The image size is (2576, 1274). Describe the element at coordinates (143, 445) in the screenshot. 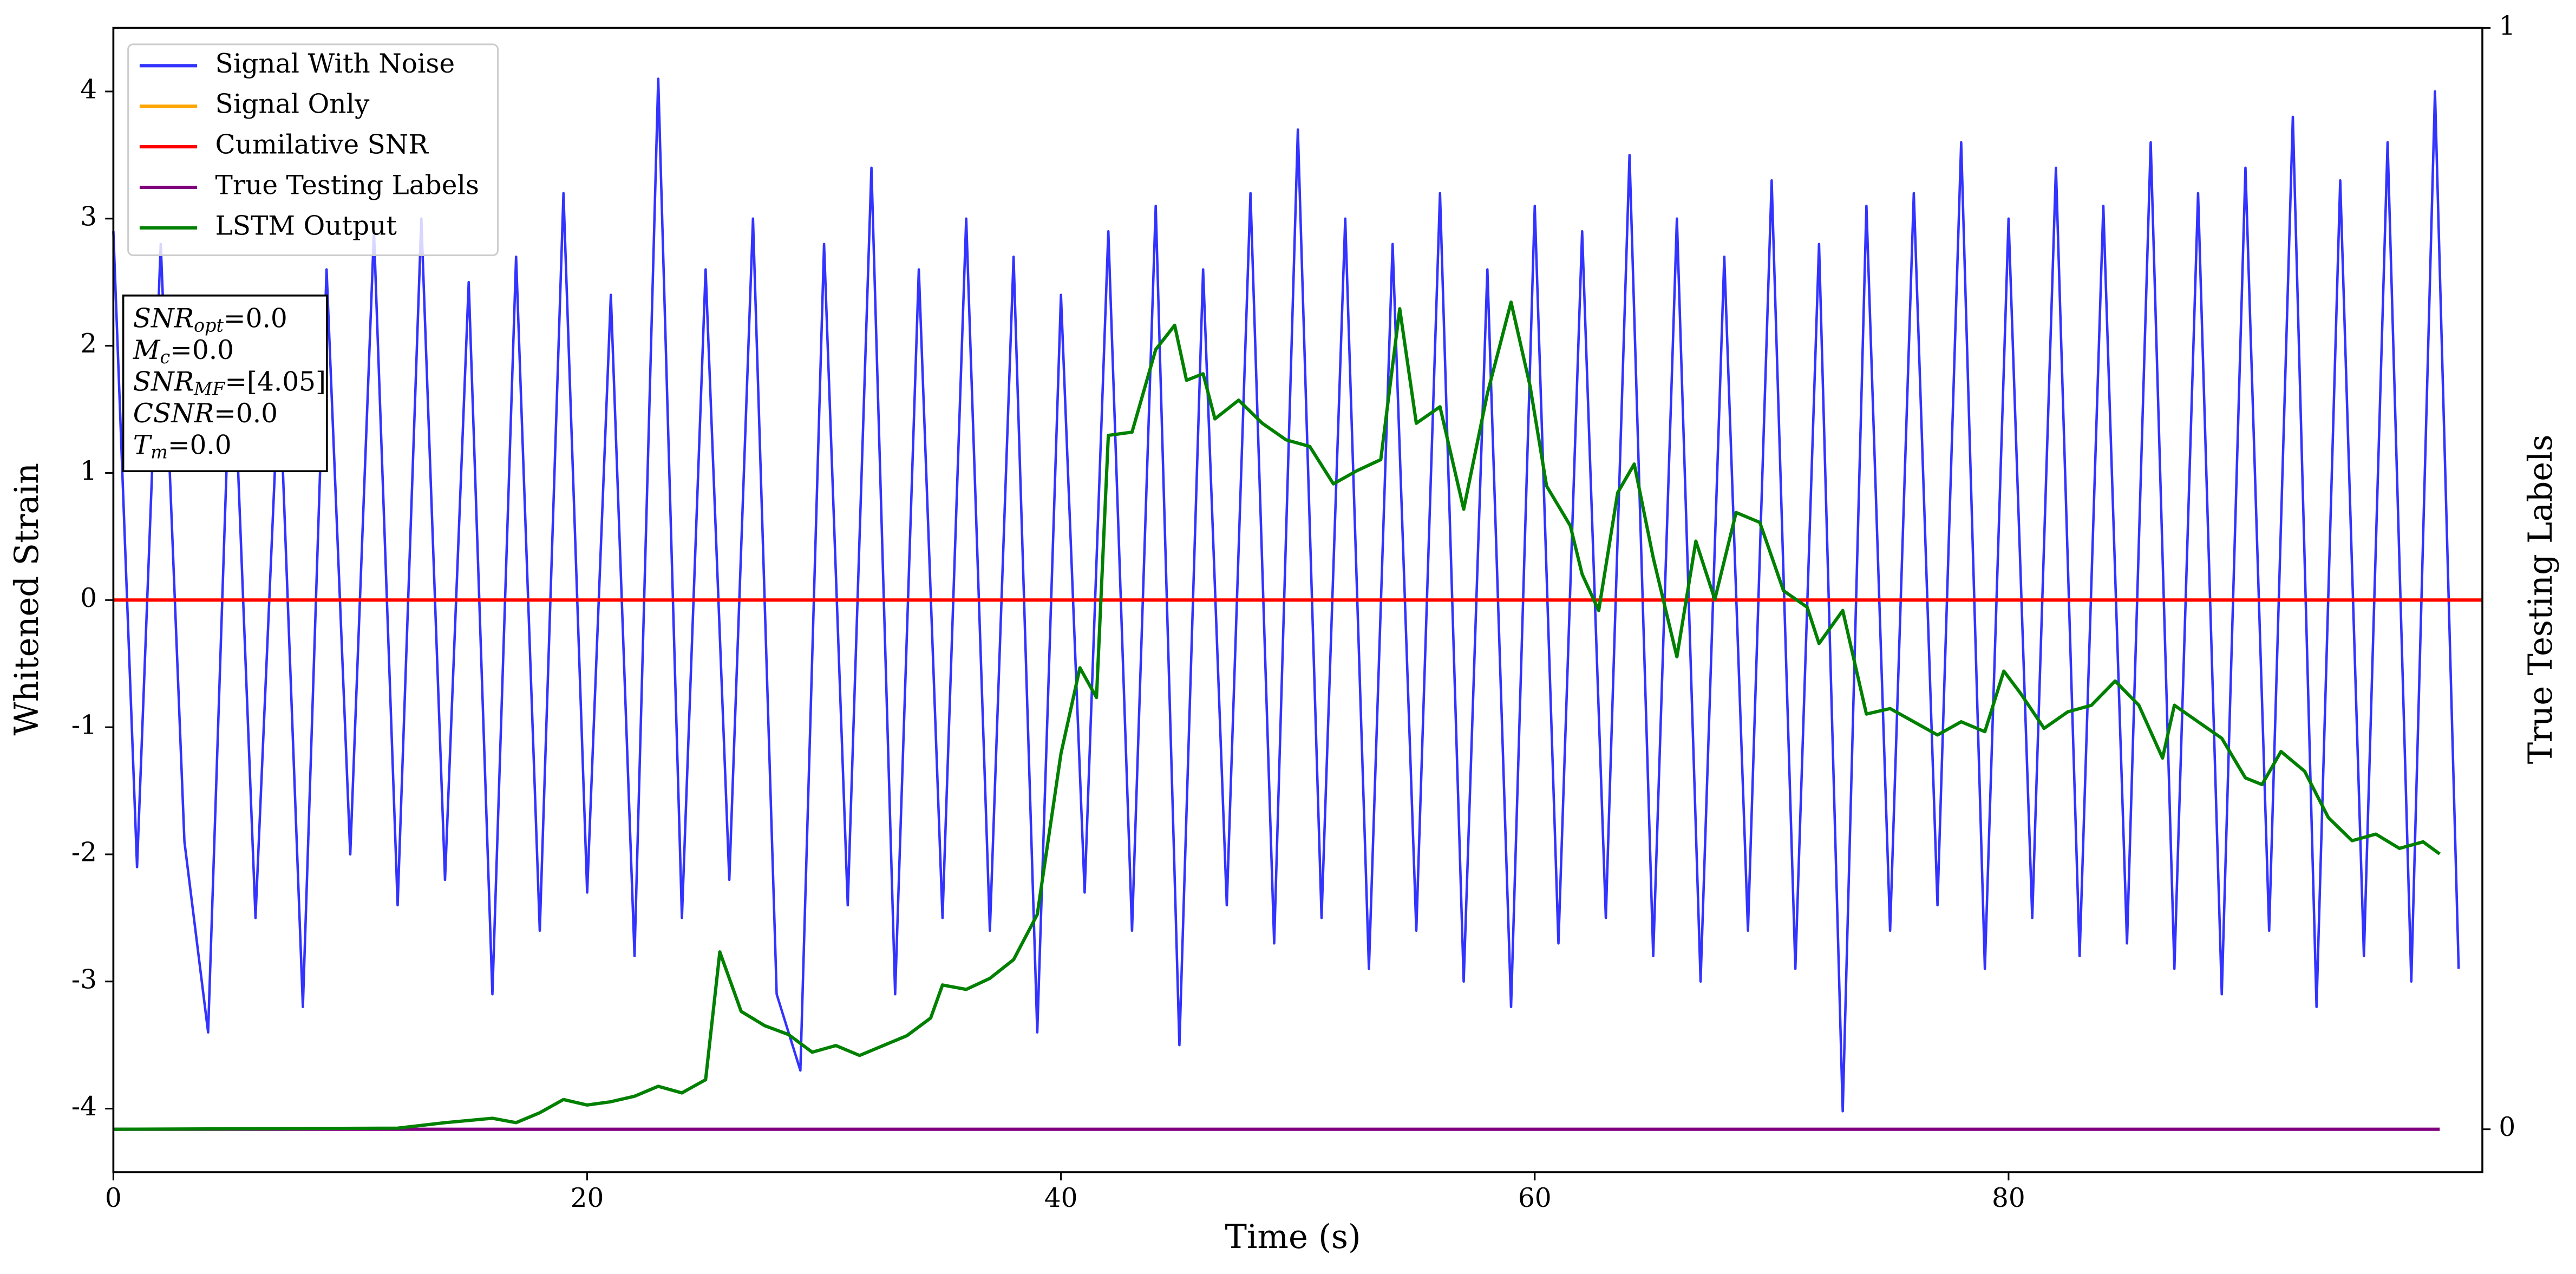

I see `annotation-name: T` at that location.